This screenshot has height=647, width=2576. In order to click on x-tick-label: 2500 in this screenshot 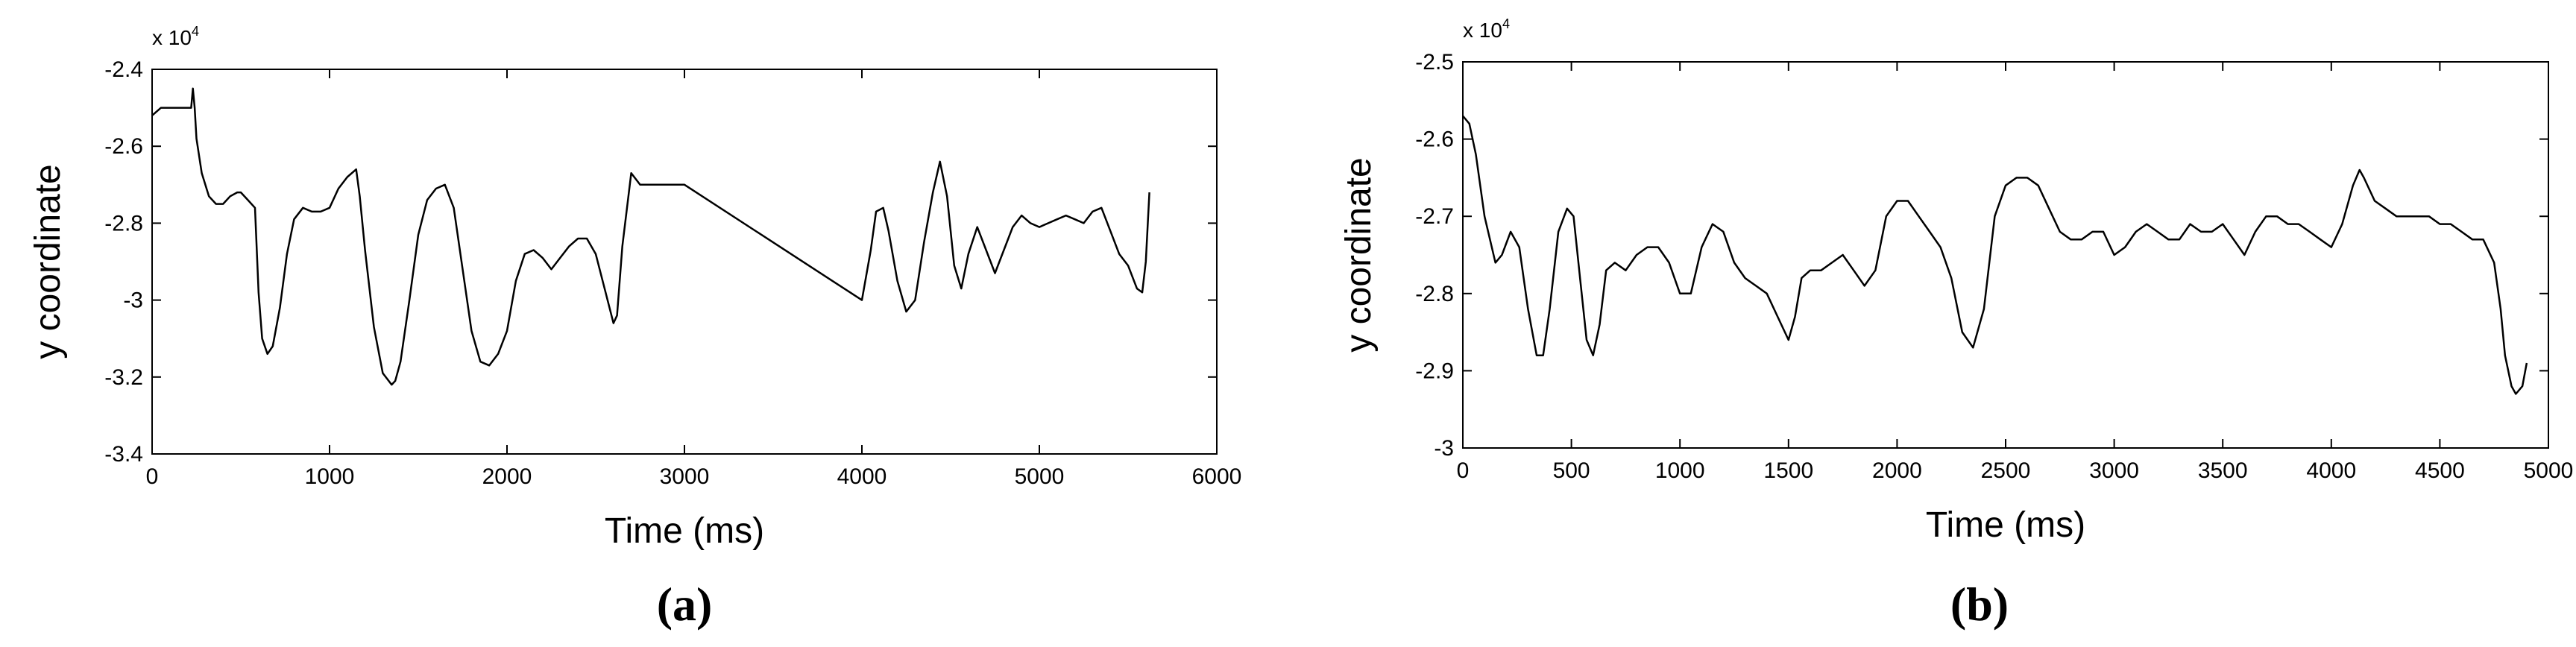, I will do `click(2006, 470)`.